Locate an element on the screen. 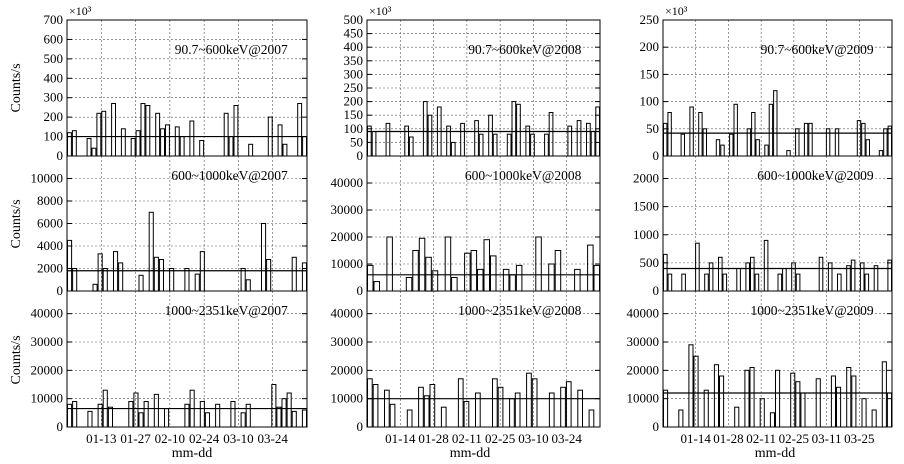  y-tick-label: 10000 is located at coordinates (643, 398).